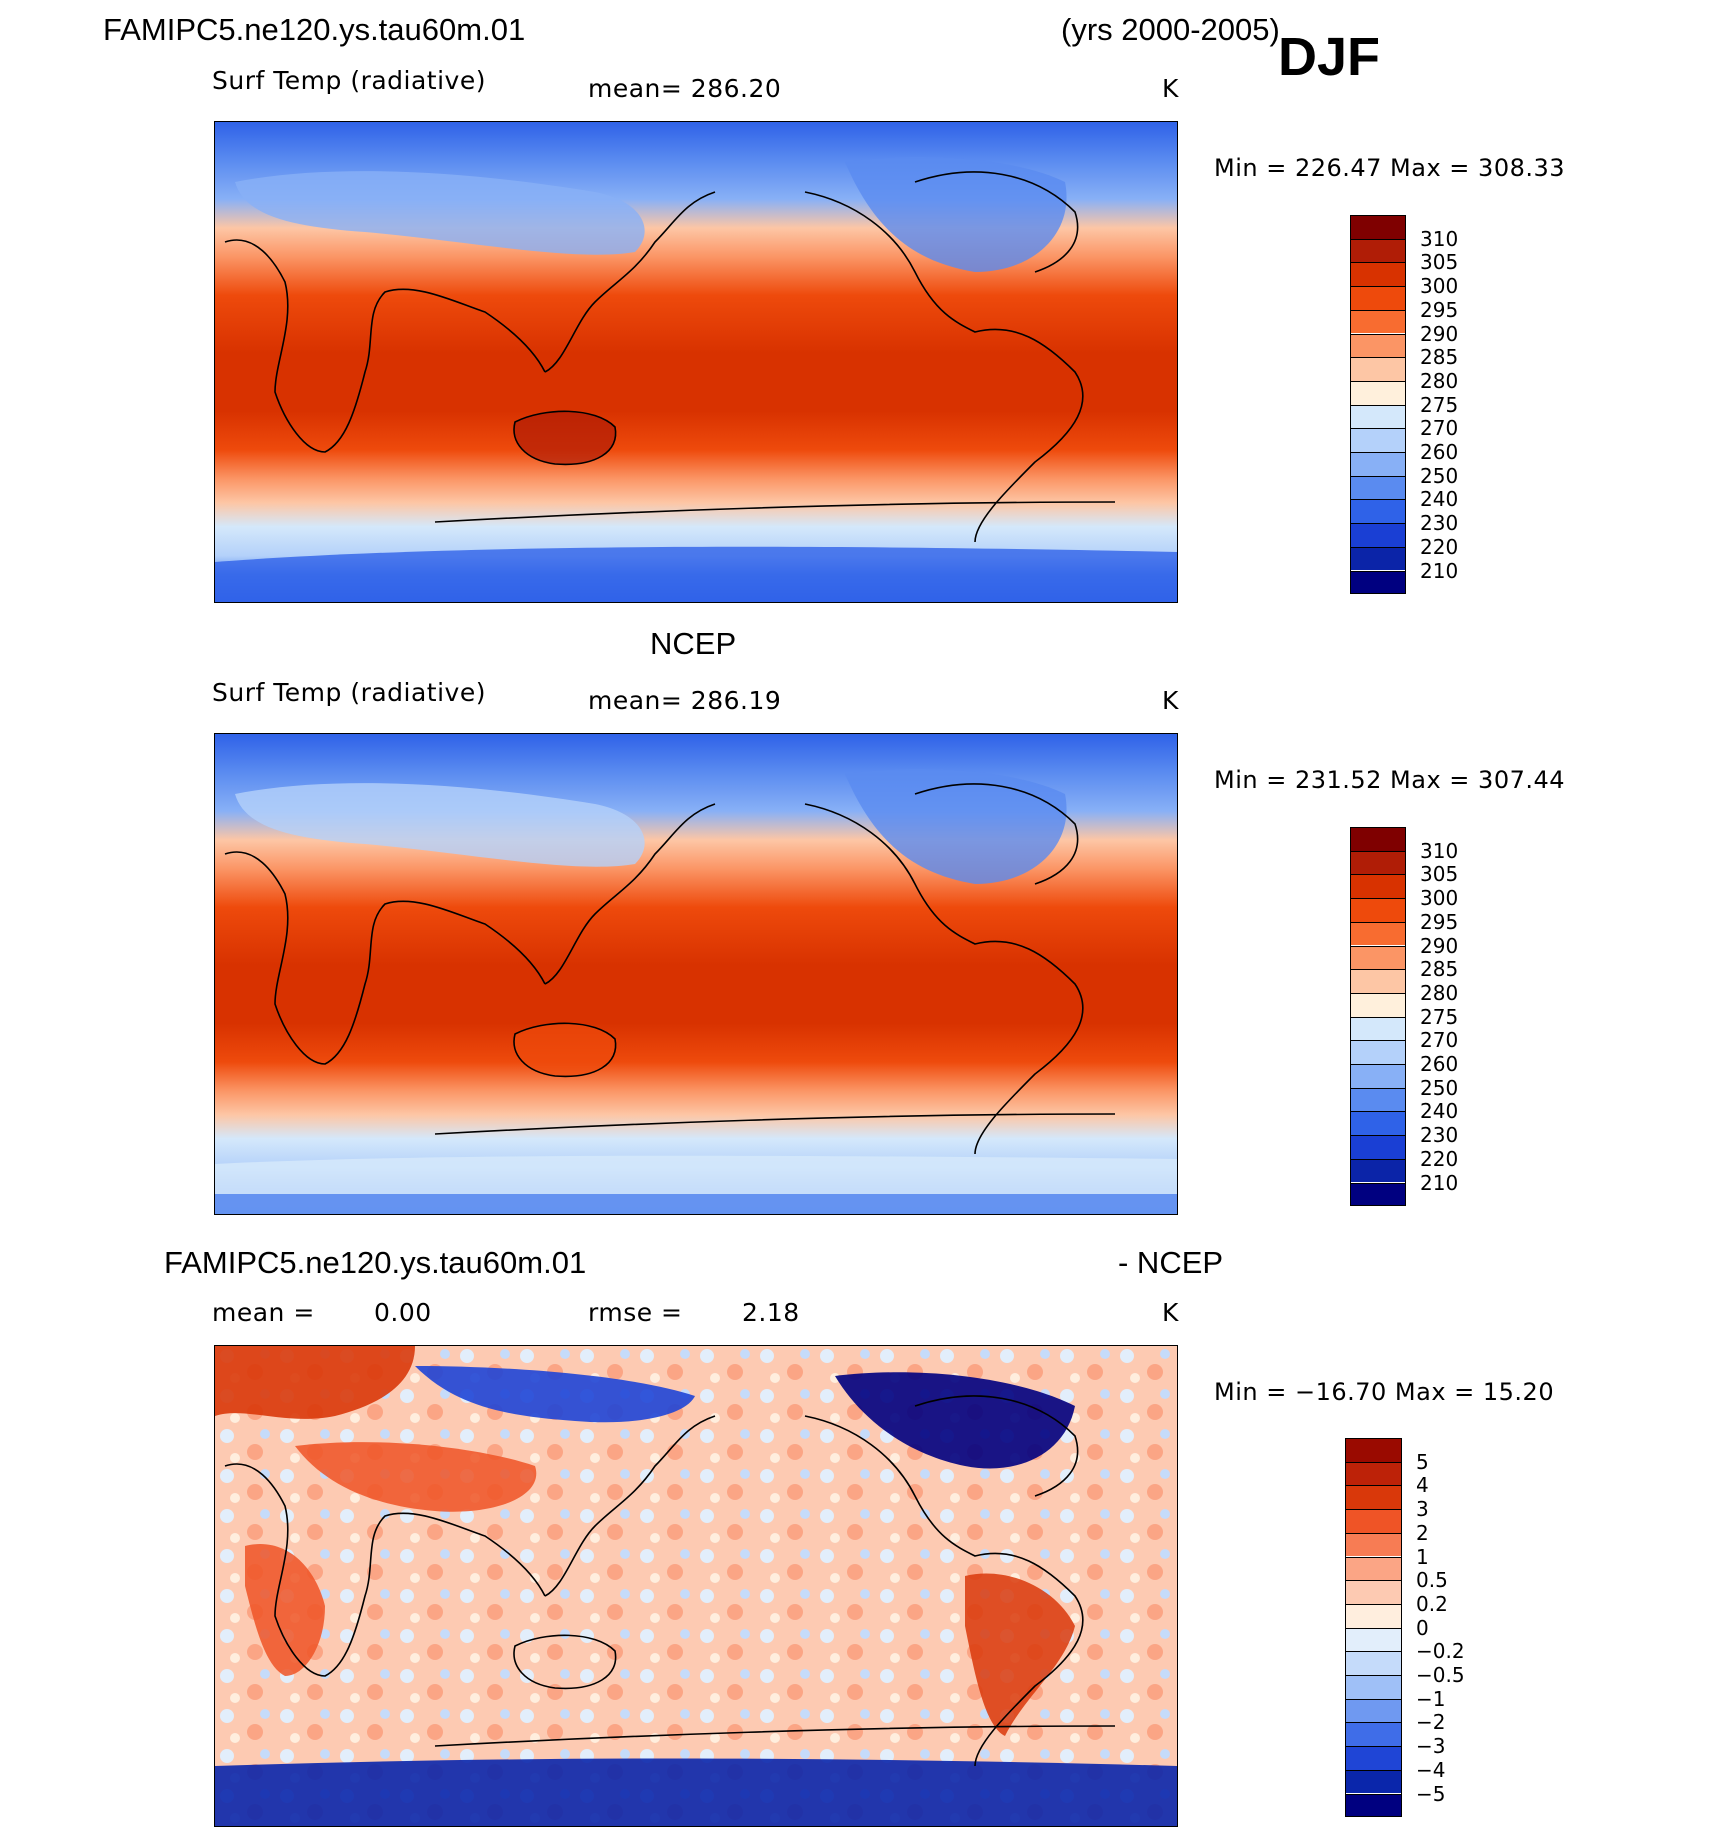 The width and height of the screenshot is (1710, 1841). I want to click on panel-diff-mean-value: 0.00, so click(403, 1312).